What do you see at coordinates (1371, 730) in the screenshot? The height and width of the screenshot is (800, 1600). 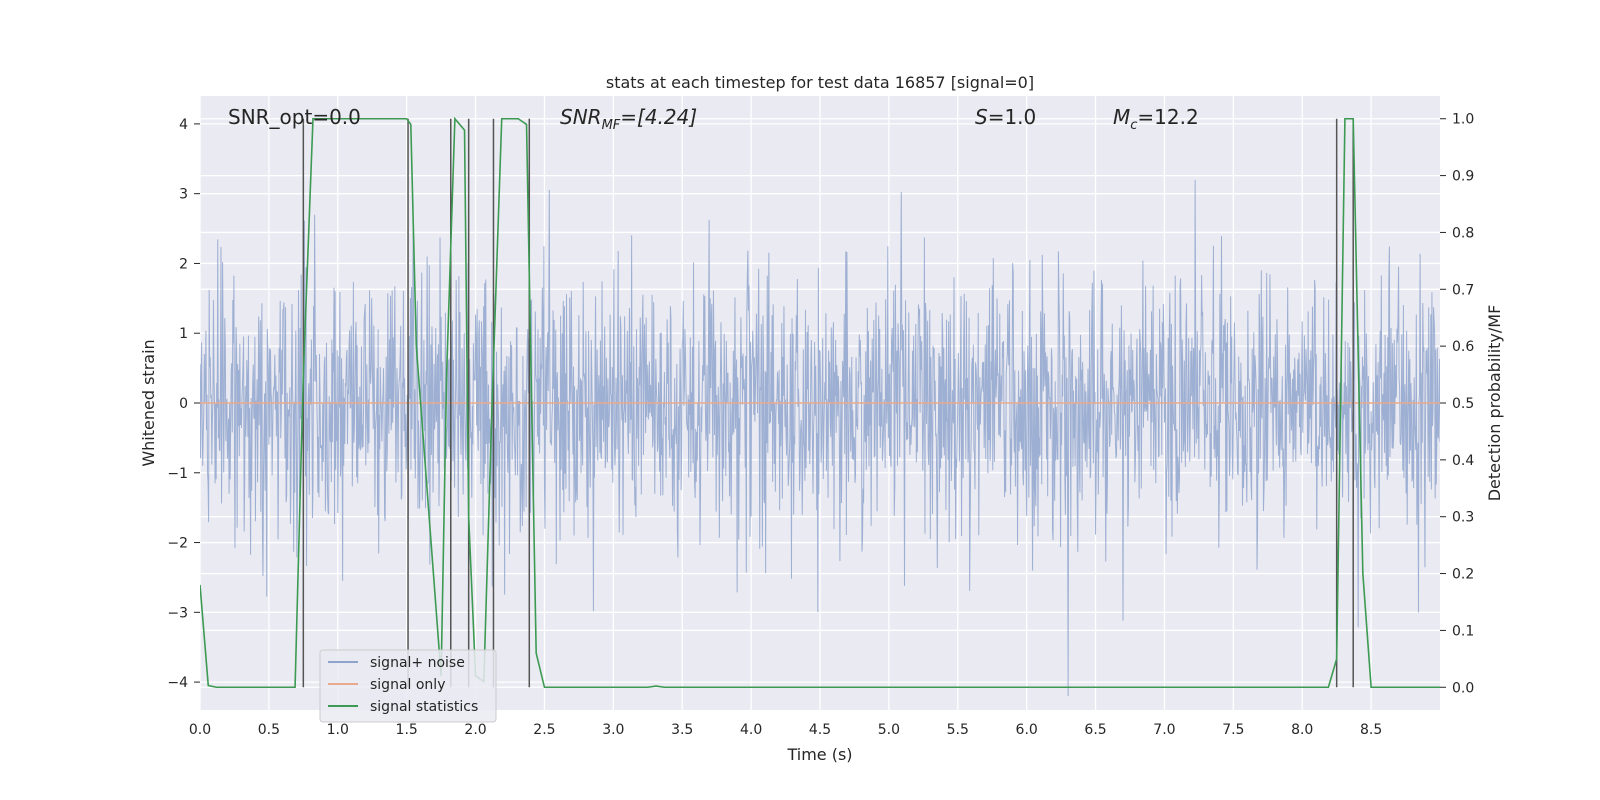 I see `x-tick-label: 8.5` at bounding box center [1371, 730].